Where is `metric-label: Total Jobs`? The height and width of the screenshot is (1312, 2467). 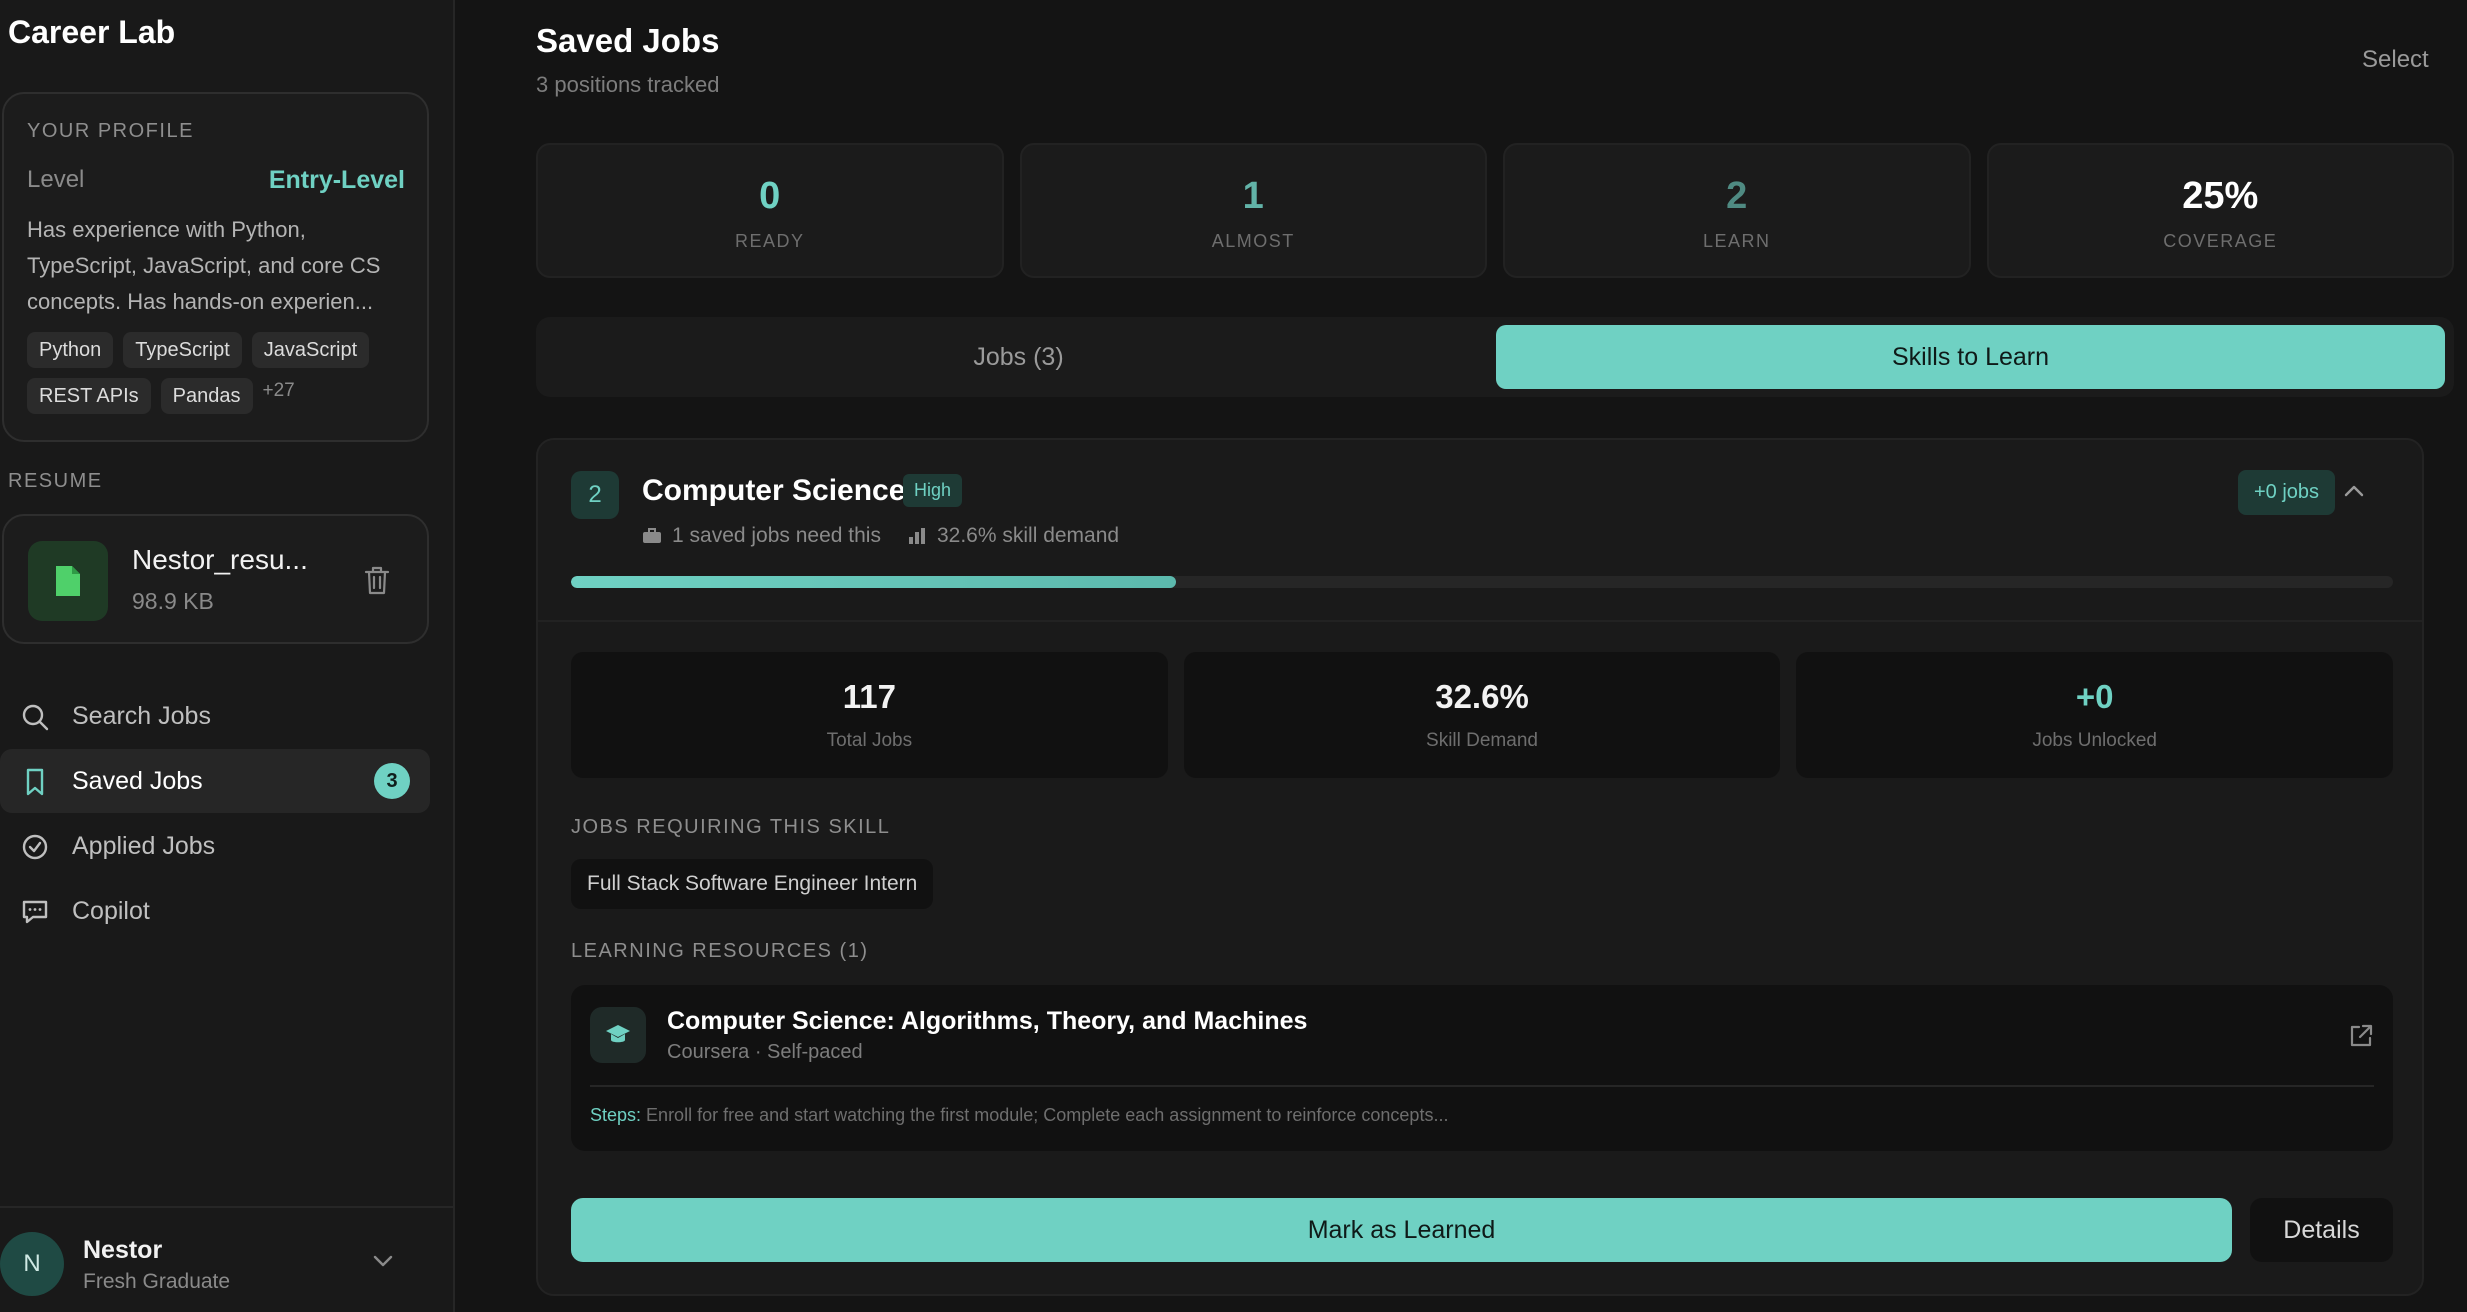
metric-label: Total Jobs is located at coordinates (869, 740).